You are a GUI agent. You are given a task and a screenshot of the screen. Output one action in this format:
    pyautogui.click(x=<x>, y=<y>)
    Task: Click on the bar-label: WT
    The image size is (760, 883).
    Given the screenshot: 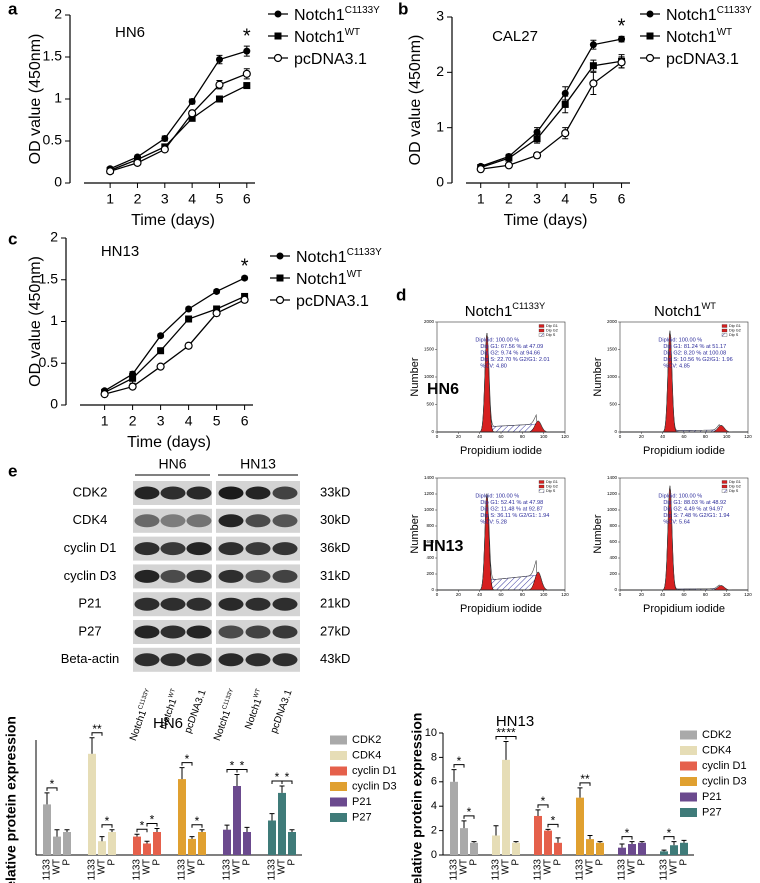 What is the action you would take?
    pyautogui.click(x=237, y=867)
    